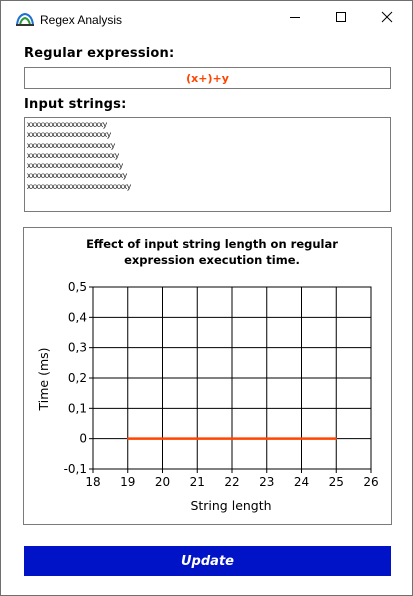 The width and height of the screenshot is (413, 596). I want to click on minimize-button, so click(295, 17).